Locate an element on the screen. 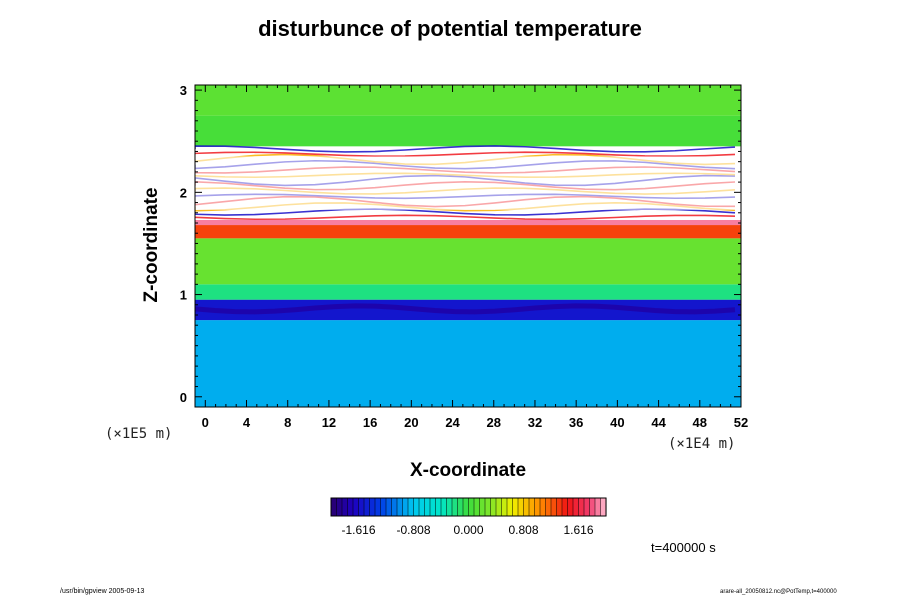 This screenshot has height=600, width=900. heatmap-dip-line is located at coordinates (465, 309).